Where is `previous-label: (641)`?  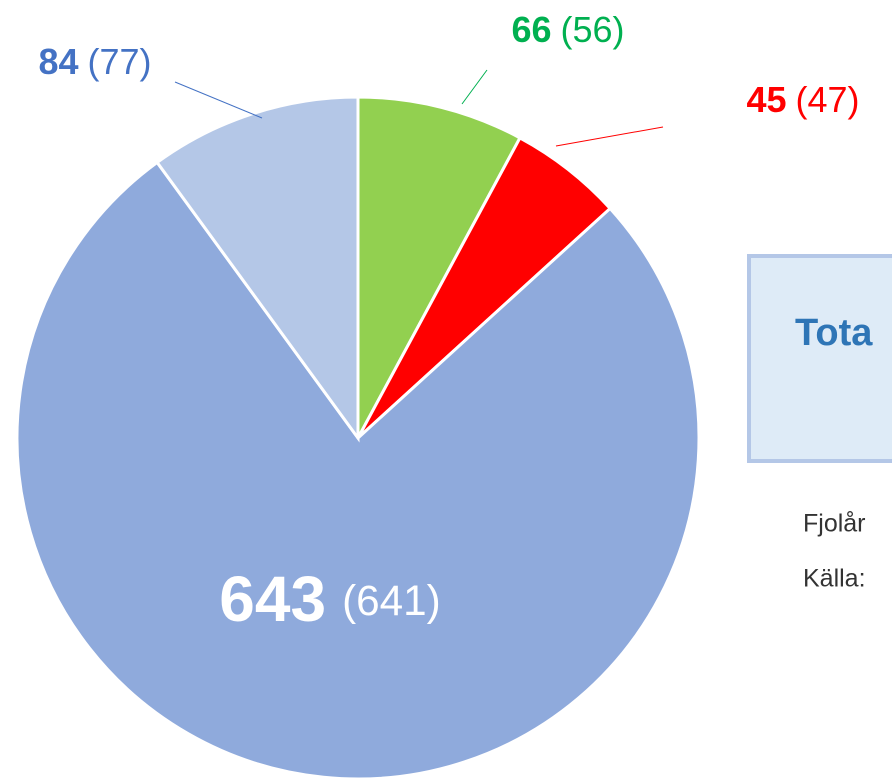
previous-label: (641) is located at coordinates (391, 600).